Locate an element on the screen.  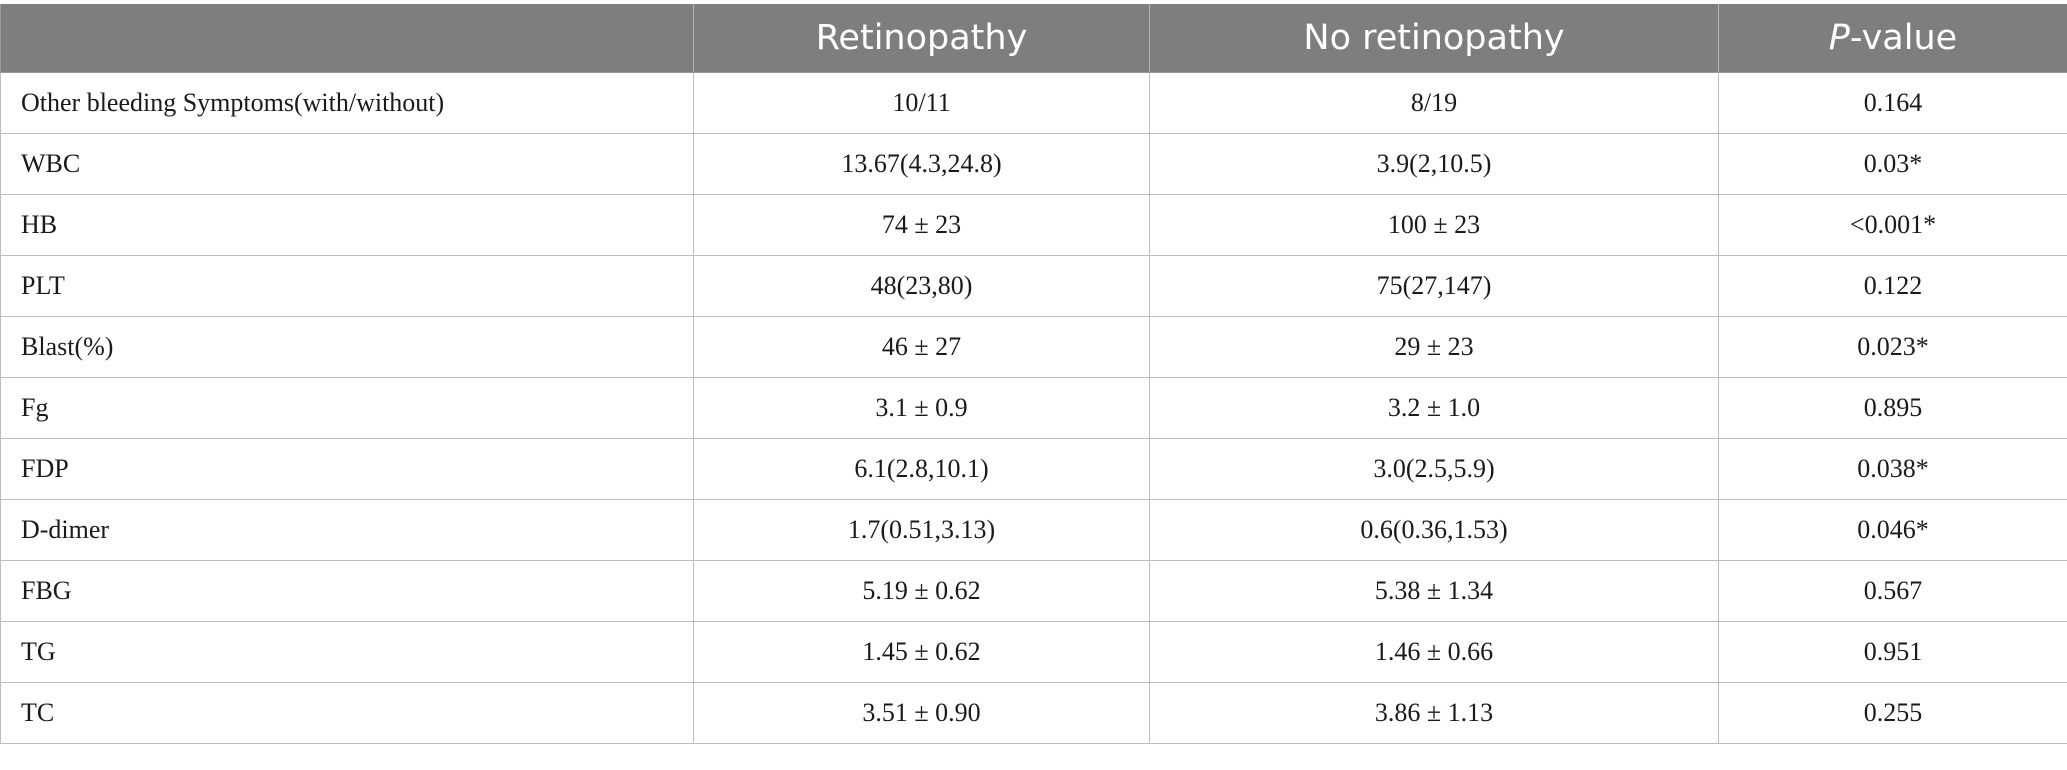
cell-no-retinopathy: 0.6(0.36,1.53) is located at coordinates (1434, 530).